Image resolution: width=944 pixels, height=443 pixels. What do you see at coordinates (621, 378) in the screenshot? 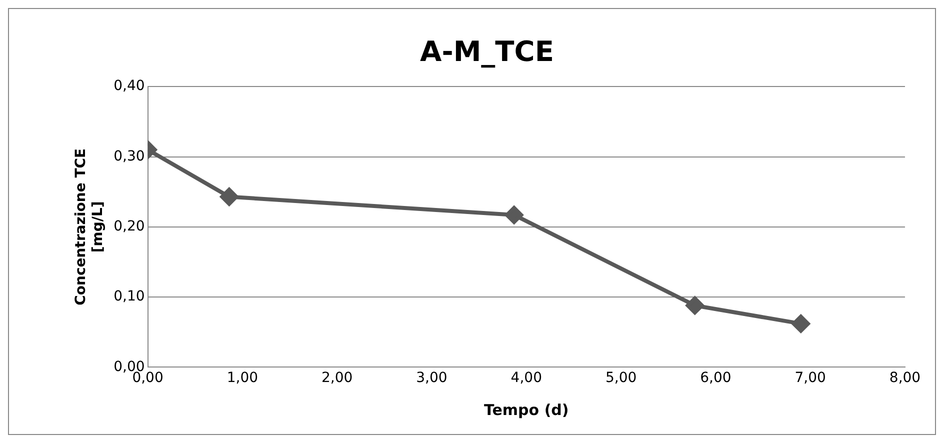
I see `x-tick-label: 5,00` at bounding box center [621, 378].